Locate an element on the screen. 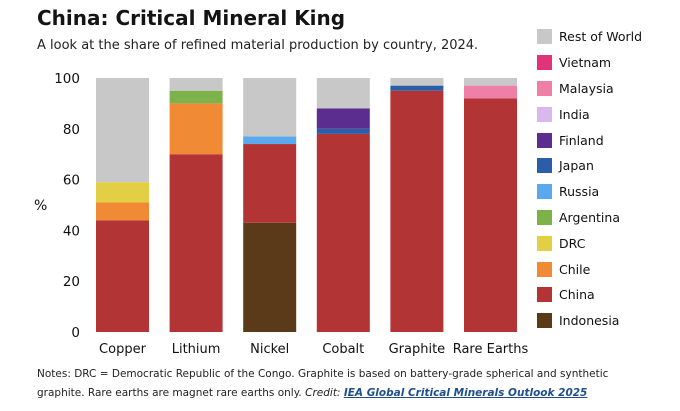  legend-swatch-russia is located at coordinates (544, 192).